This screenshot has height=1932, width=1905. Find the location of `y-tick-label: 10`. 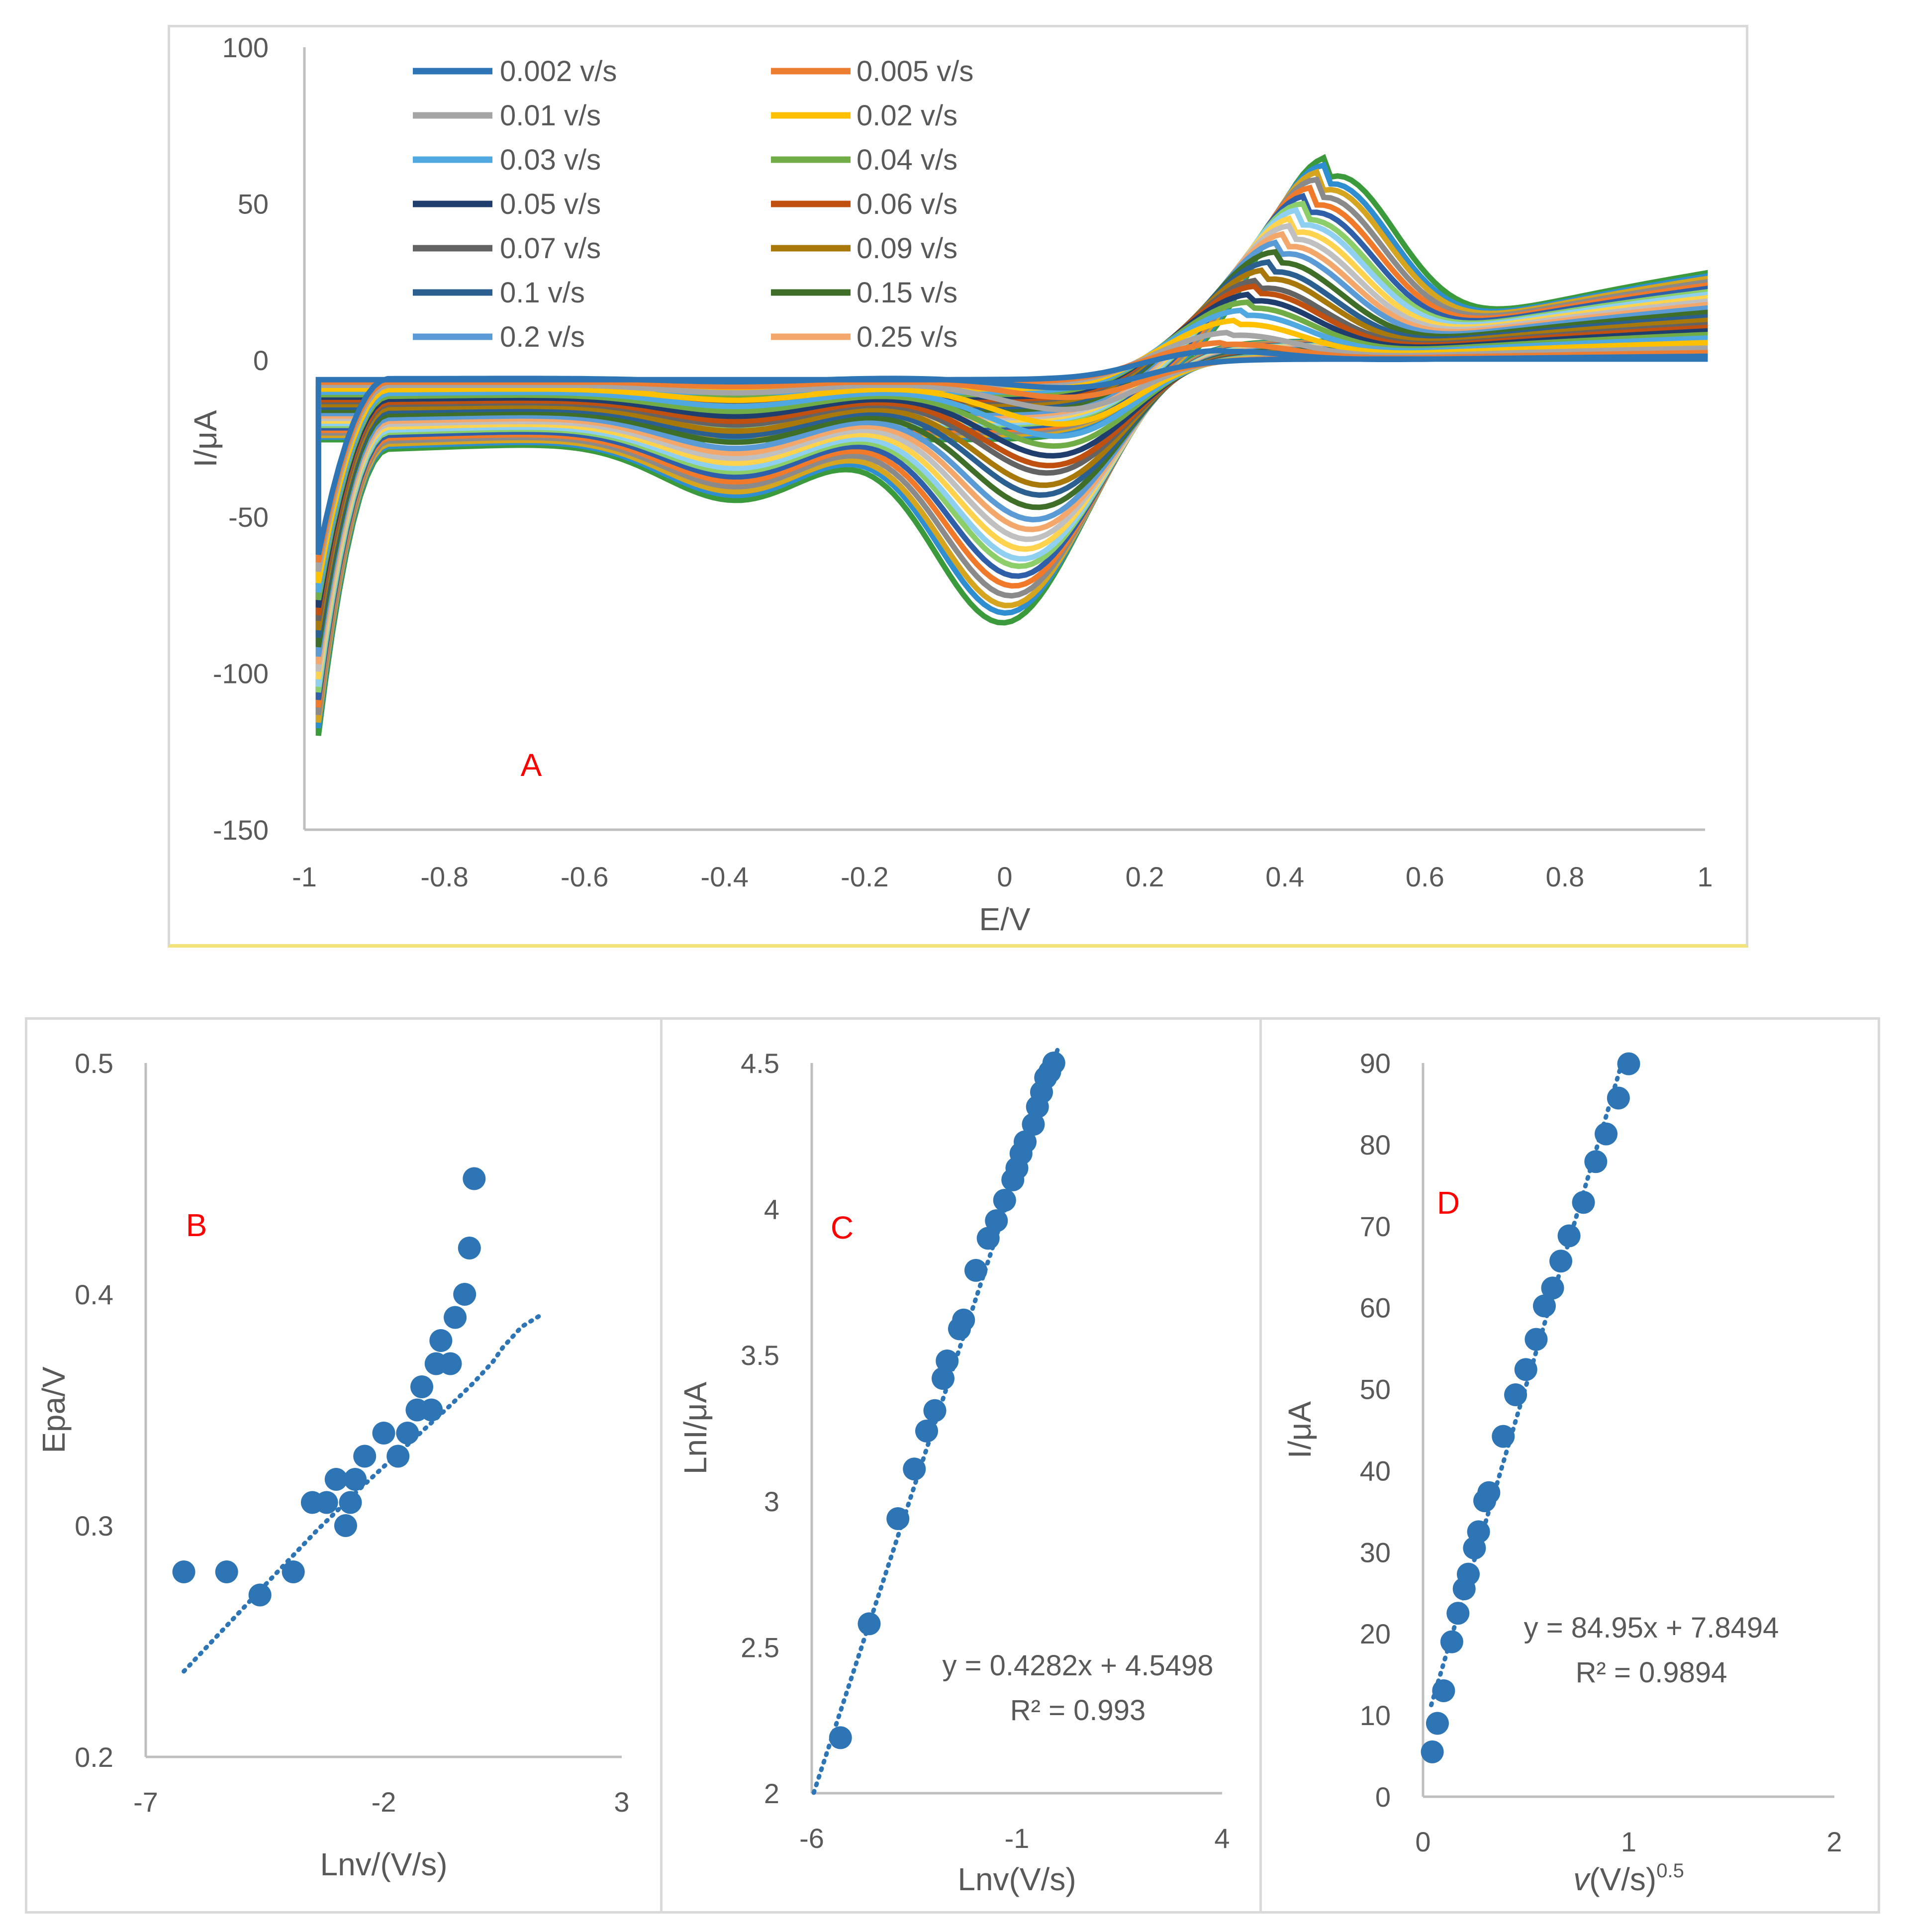

y-tick-label: 10 is located at coordinates (1375, 1715).